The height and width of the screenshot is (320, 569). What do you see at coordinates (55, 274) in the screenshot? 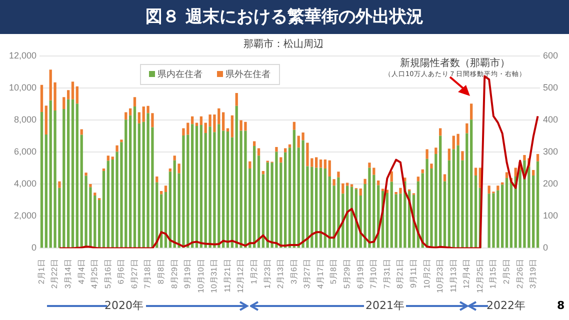
I see `x-tick-label: 2月22日` at bounding box center [55, 274].